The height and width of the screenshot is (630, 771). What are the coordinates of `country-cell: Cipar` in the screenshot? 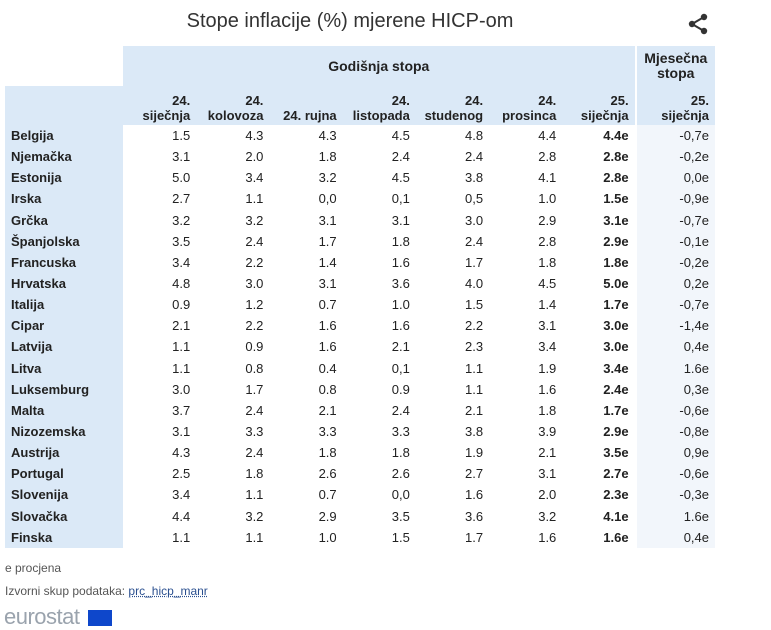 It's located at (64, 326).